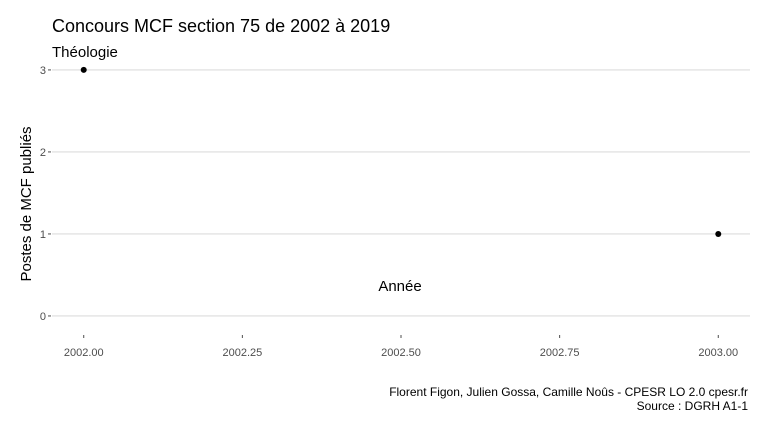 The height and width of the screenshot is (432, 768). What do you see at coordinates (43, 71) in the screenshot?
I see `y-tick-label: 3` at bounding box center [43, 71].